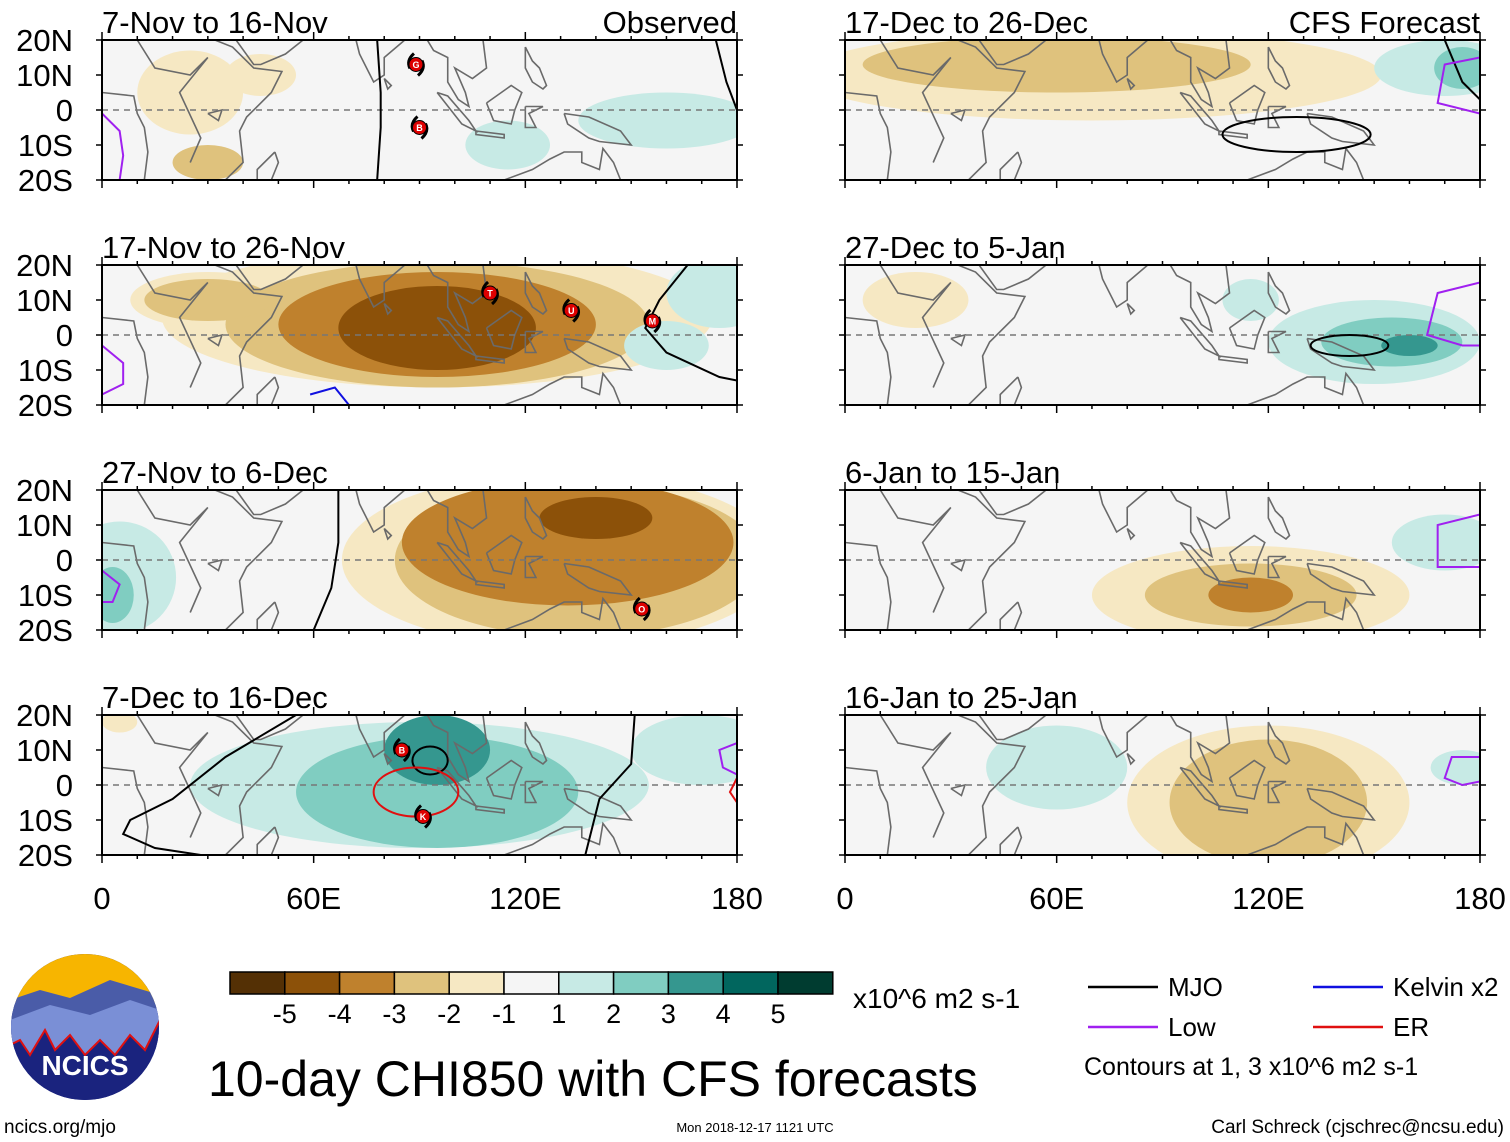  What do you see at coordinates (64, 110) in the screenshot?
I see `lat-tick-label: 0` at bounding box center [64, 110].